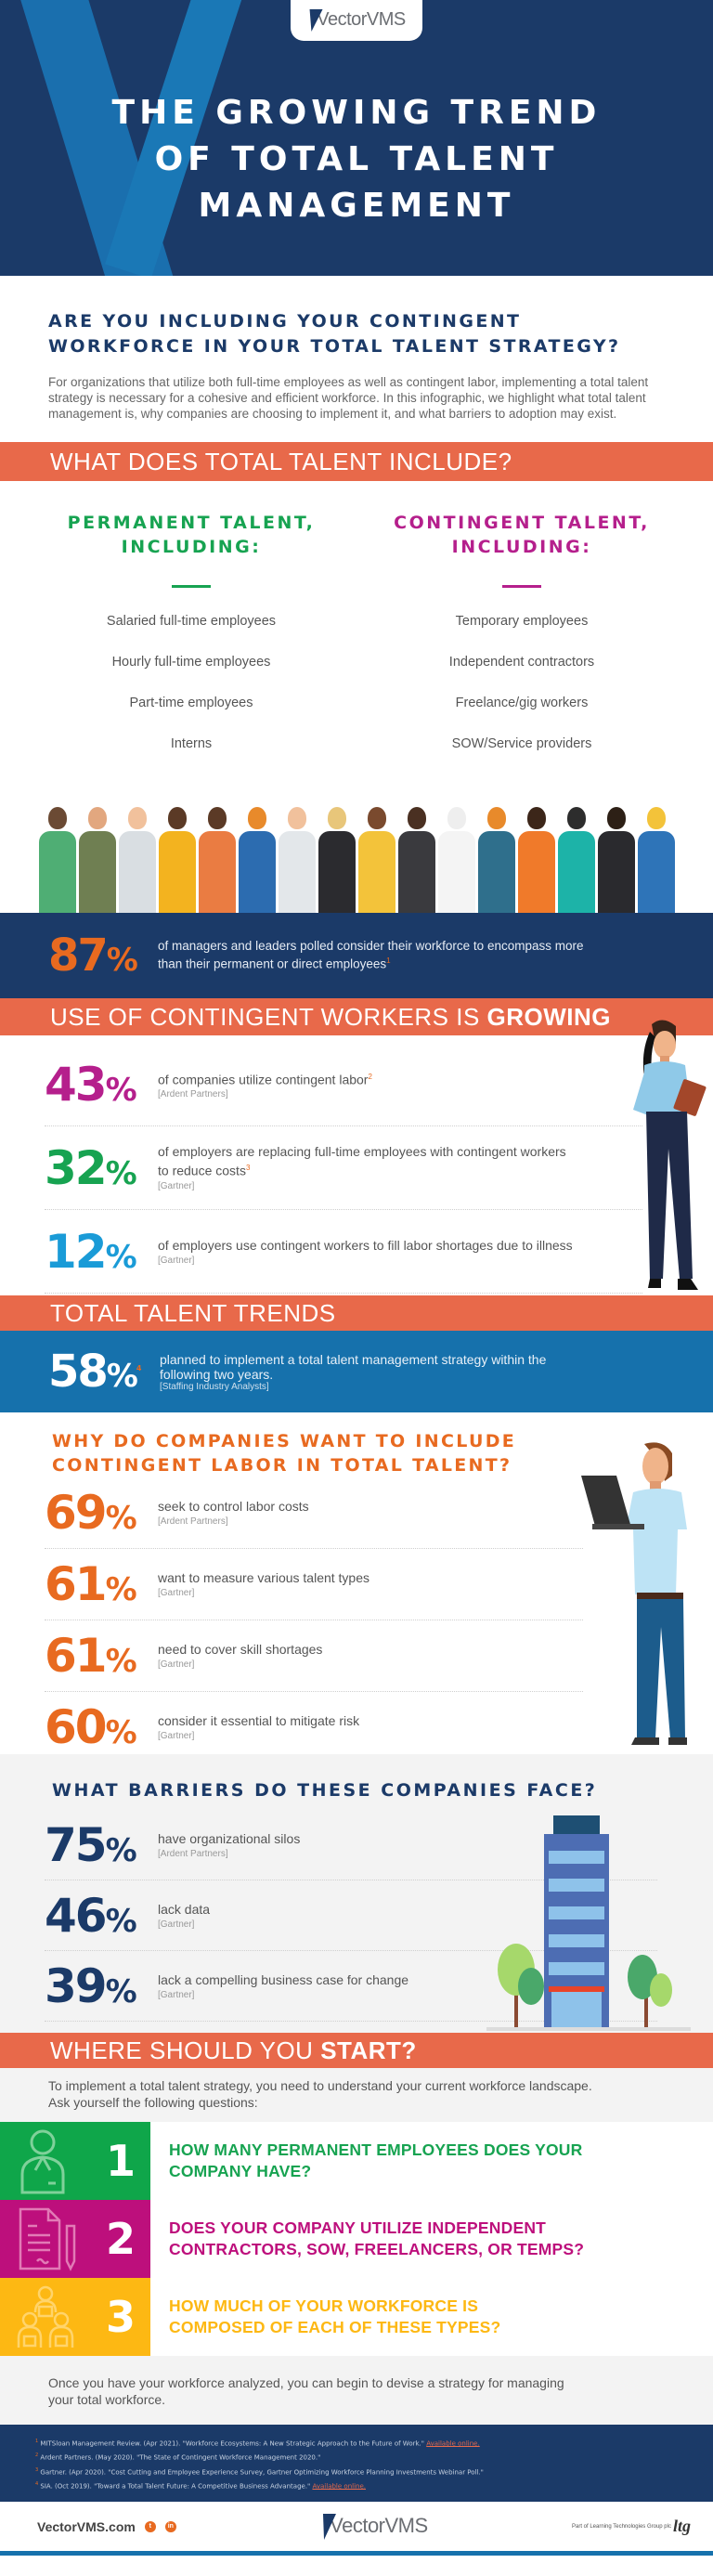  I want to click on barriers-heading: WHAT BARRIERS DO THESE COMPANIES FACE?, so click(325, 1790).